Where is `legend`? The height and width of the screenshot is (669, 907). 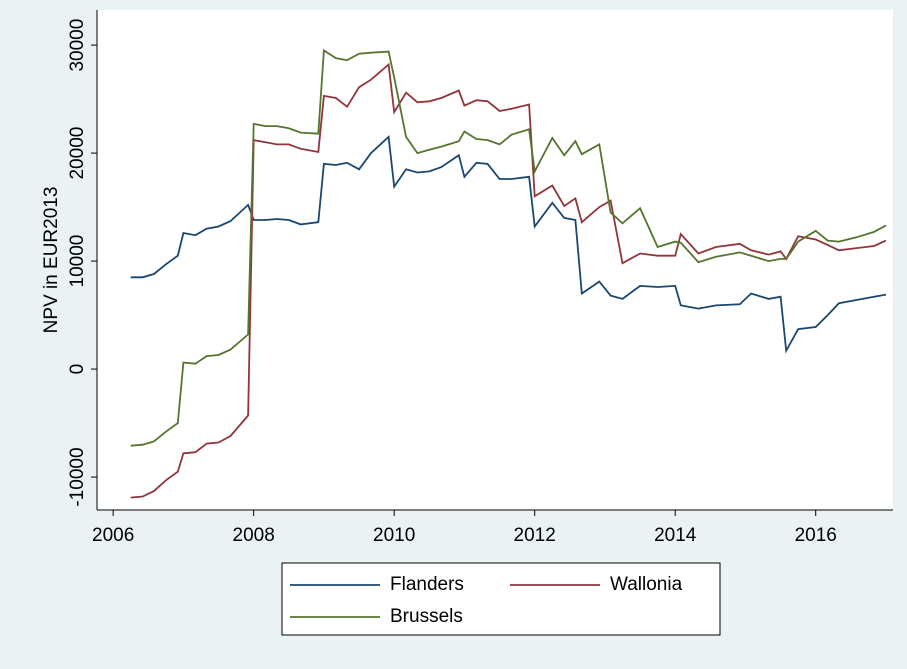 legend is located at coordinates (501, 599).